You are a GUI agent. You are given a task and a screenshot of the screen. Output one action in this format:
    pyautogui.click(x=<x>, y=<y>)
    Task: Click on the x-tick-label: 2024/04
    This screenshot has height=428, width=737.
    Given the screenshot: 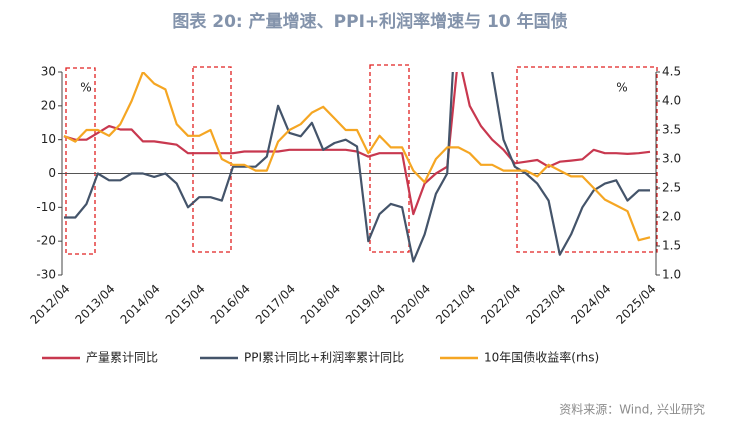 What is the action you would take?
    pyautogui.click(x=590, y=304)
    